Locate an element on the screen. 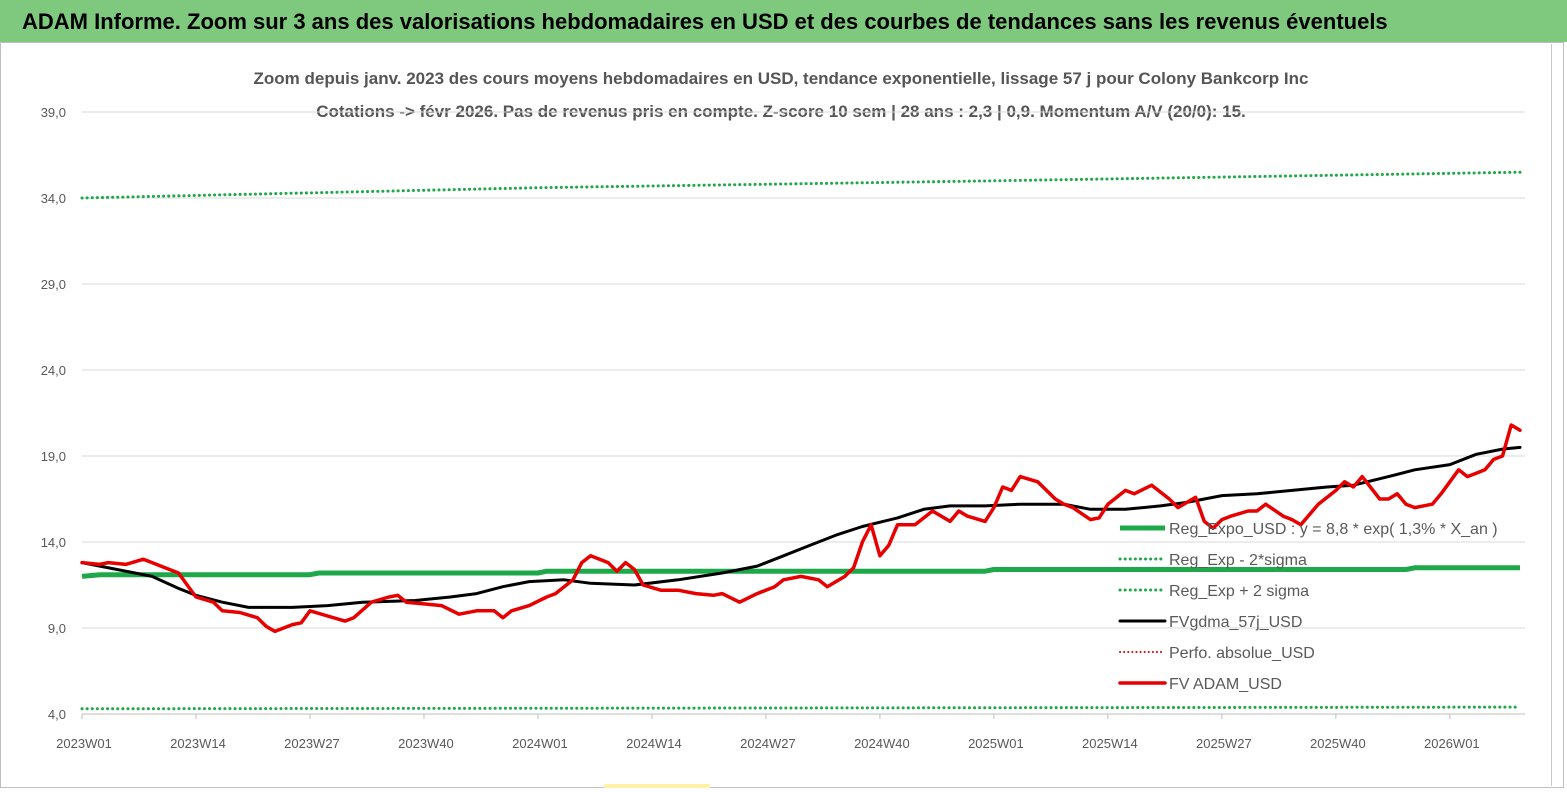  y-tick-label: 34,0 is located at coordinates (53, 198).